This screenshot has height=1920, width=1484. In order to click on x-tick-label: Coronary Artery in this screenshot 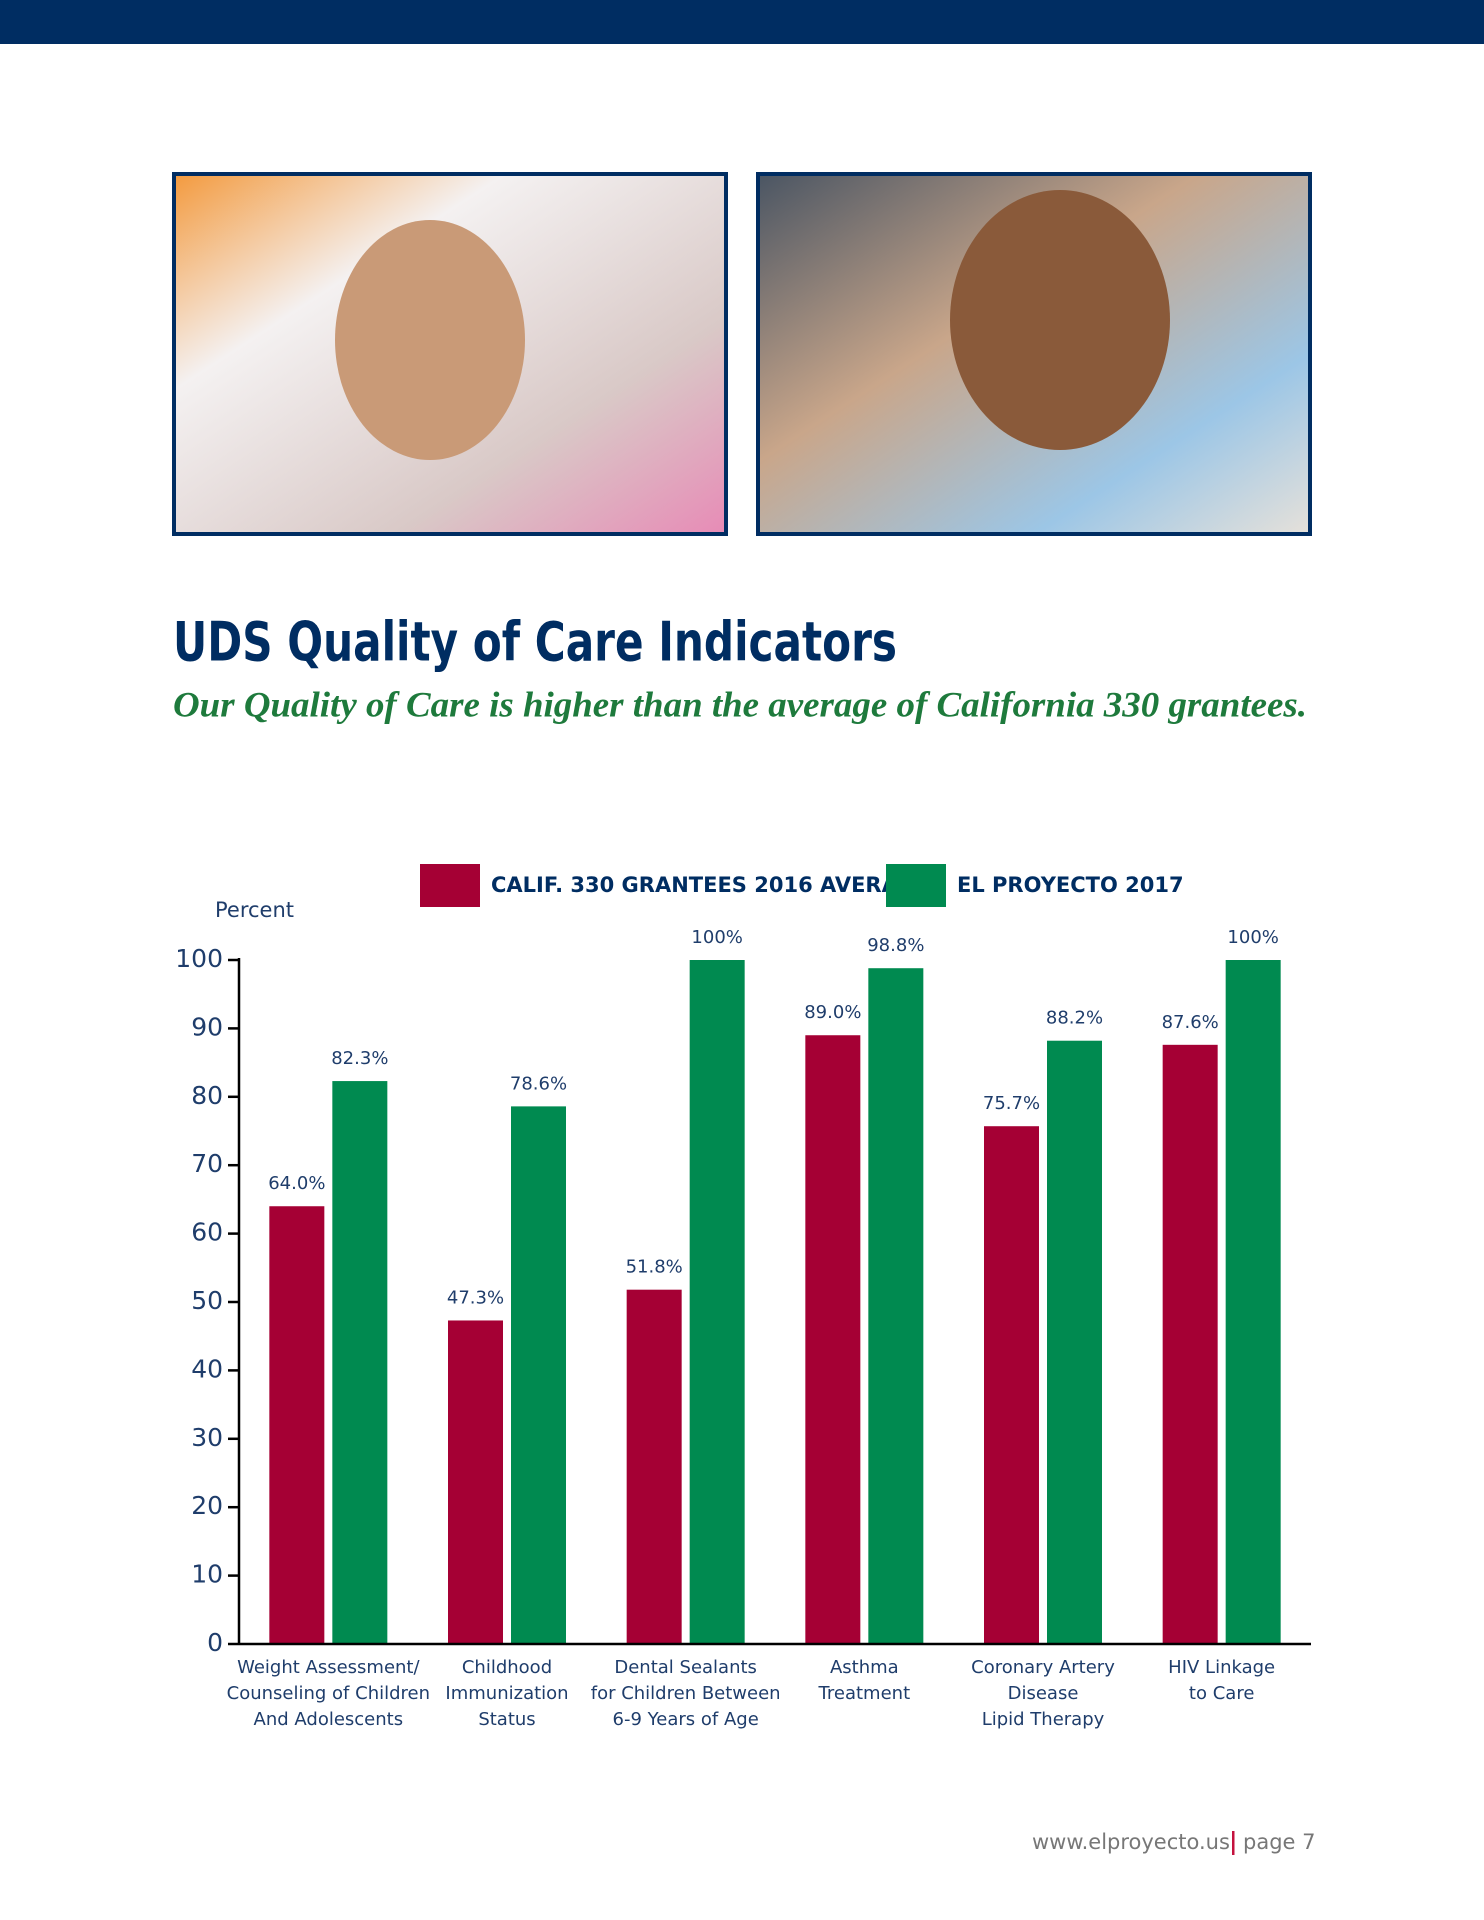, I will do `click(1043, 1667)`.